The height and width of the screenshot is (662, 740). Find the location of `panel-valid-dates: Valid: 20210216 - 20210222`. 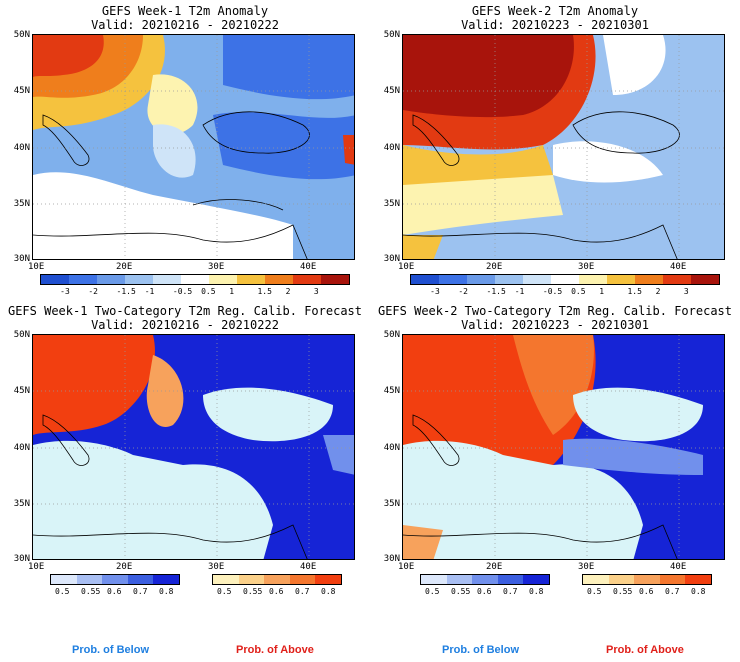

panel-valid-dates: Valid: 20210216 - 20210222 is located at coordinates (185, 25).